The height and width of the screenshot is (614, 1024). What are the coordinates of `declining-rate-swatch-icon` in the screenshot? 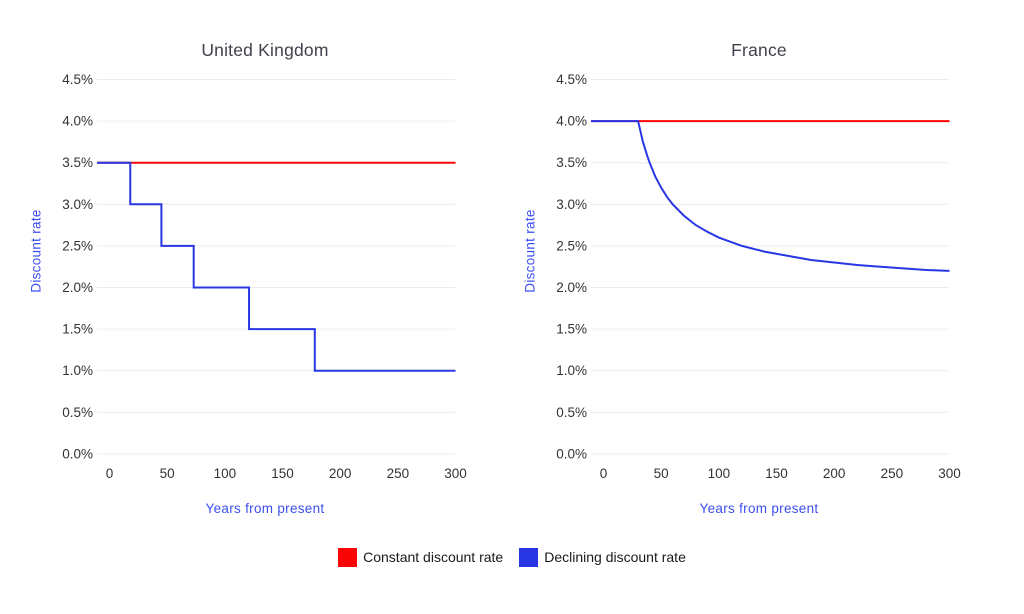 It's located at (529, 557).